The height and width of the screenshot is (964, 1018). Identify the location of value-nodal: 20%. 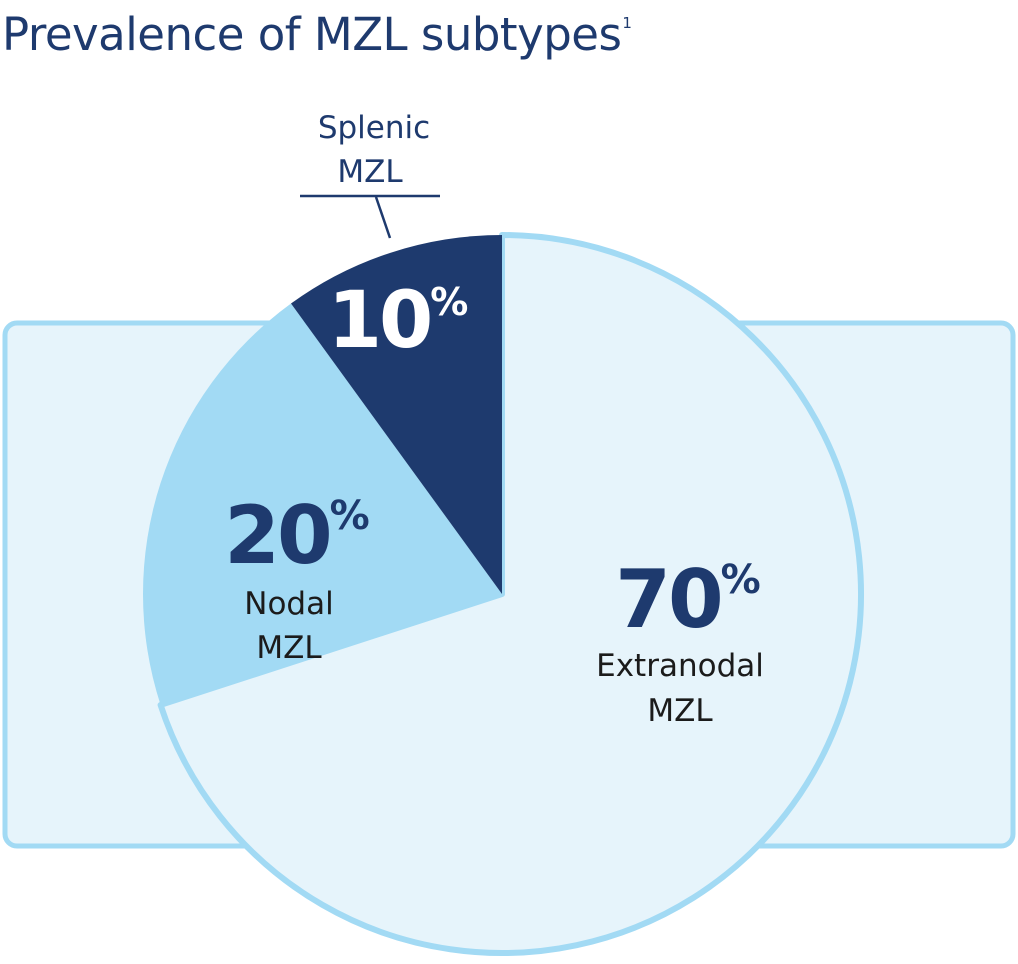
(296, 535).